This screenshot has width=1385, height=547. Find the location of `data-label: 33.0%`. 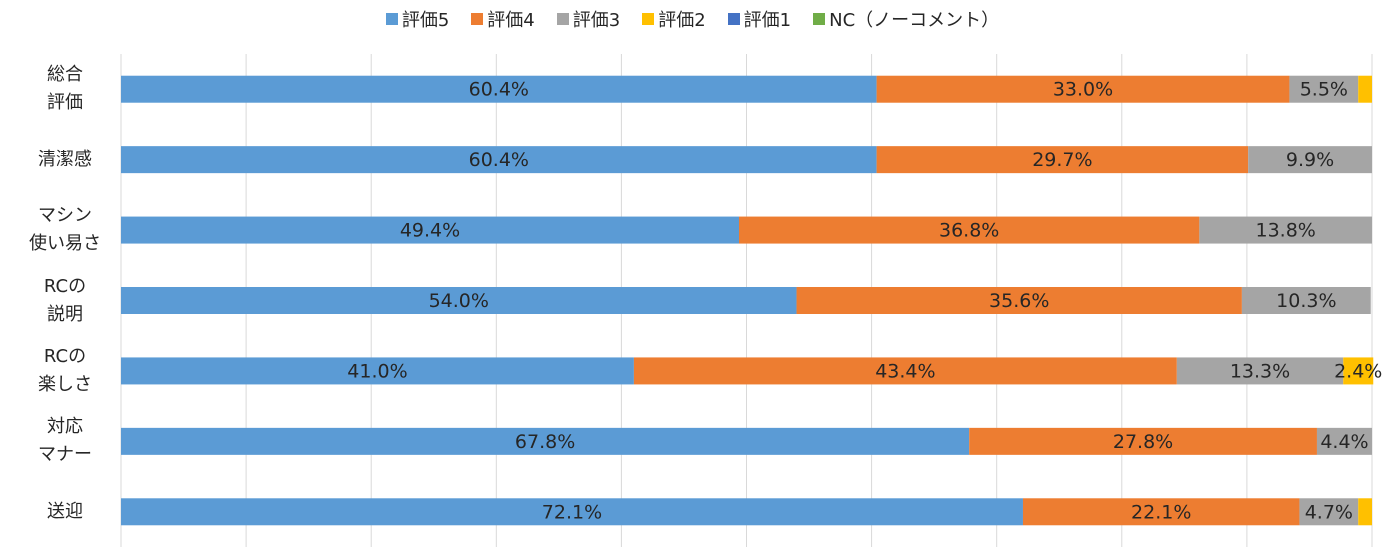

data-label: 33.0% is located at coordinates (1083, 90).